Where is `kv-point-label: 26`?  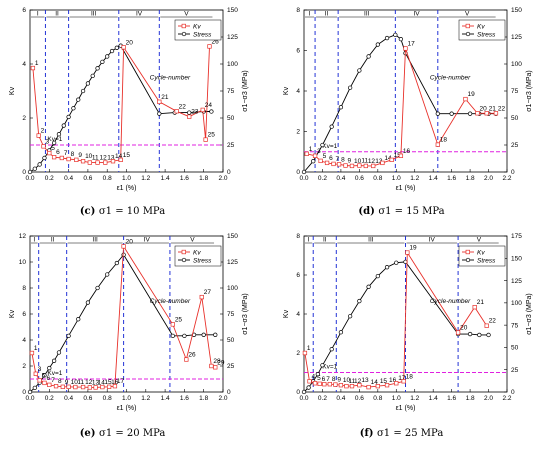
kv-point-label: 26 is located at coordinates (215, 41).